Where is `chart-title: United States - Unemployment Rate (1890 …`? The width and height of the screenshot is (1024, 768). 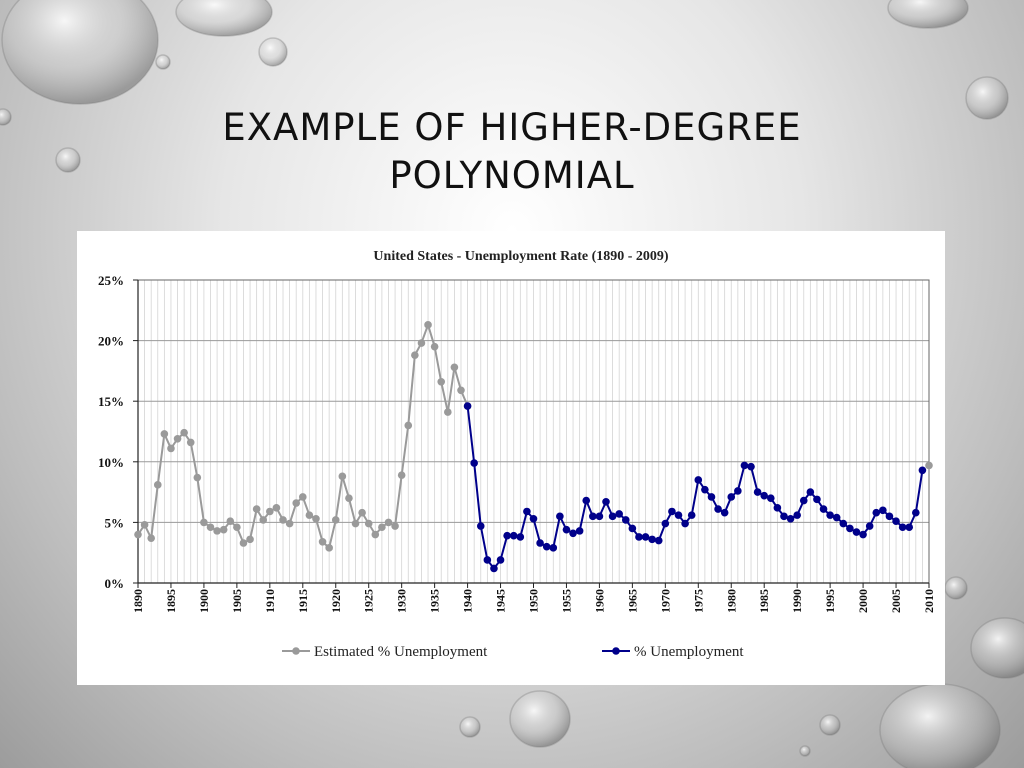 chart-title: United States - Unemployment Rate (1890 … is located at coordinates (520, 256).